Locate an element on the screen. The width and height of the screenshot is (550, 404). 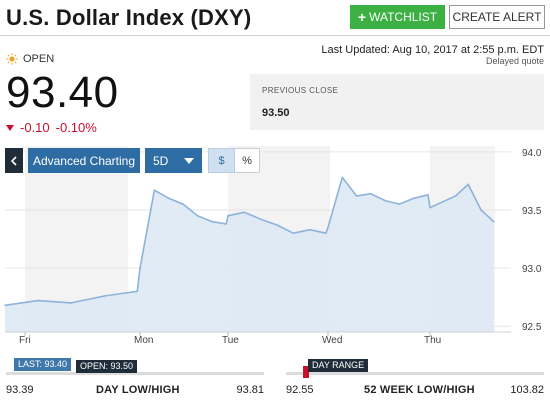
x-tick-label-0: Fri is located at coordinates (25, 340).